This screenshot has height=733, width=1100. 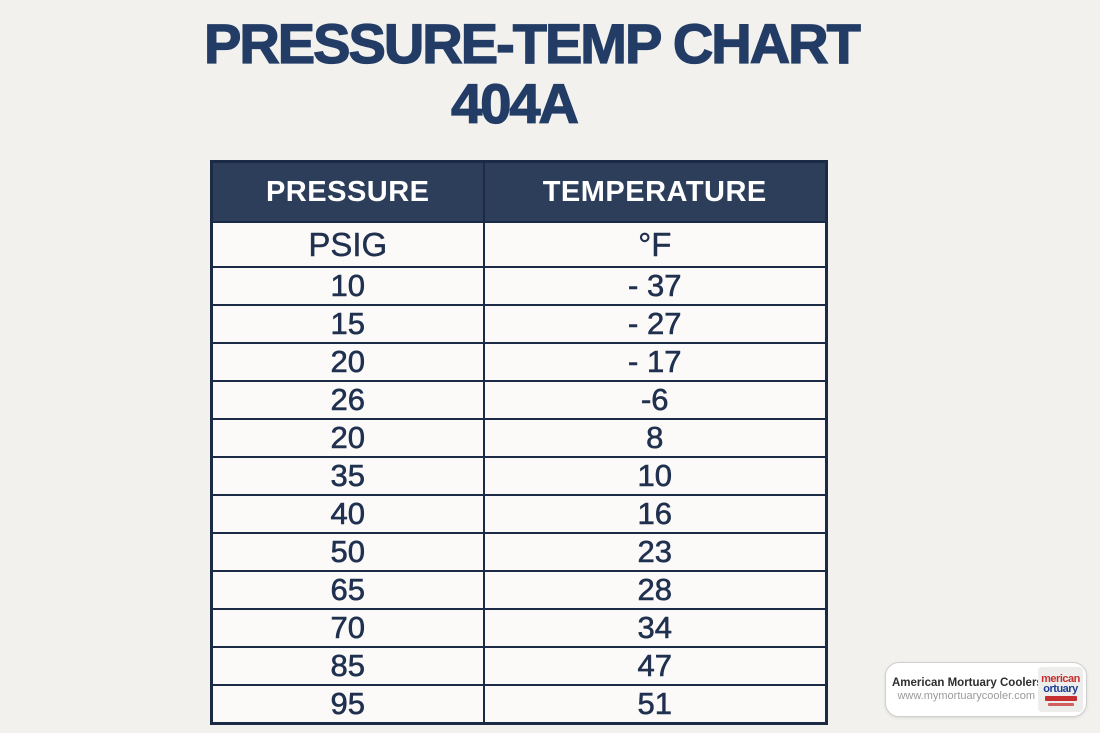 I want to click on table-row: 35 10, so click(x=519, y=476).